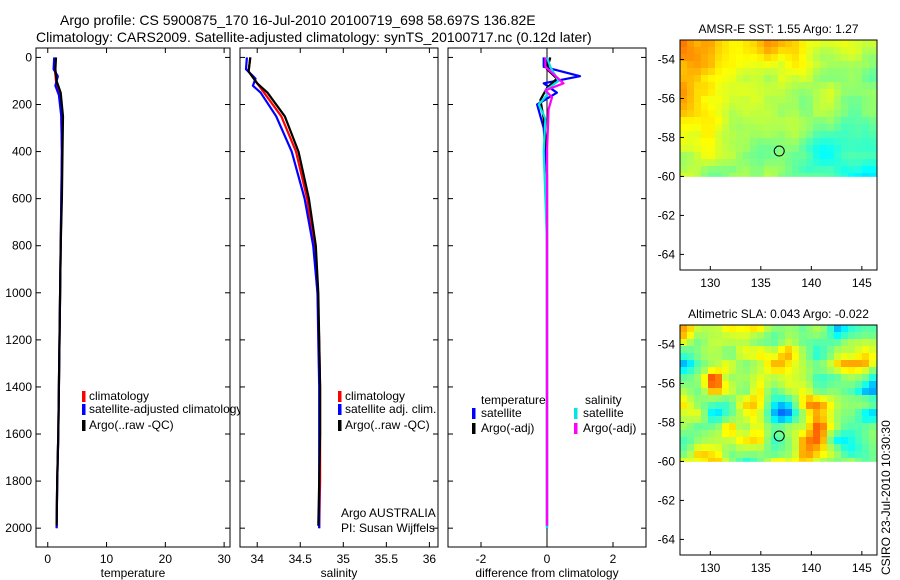 This screenshot has height=580, width=900. Describe the element at coordinates (710, 568) in the screenshot. I see `sla_map-xtick-label: 130` at that location.